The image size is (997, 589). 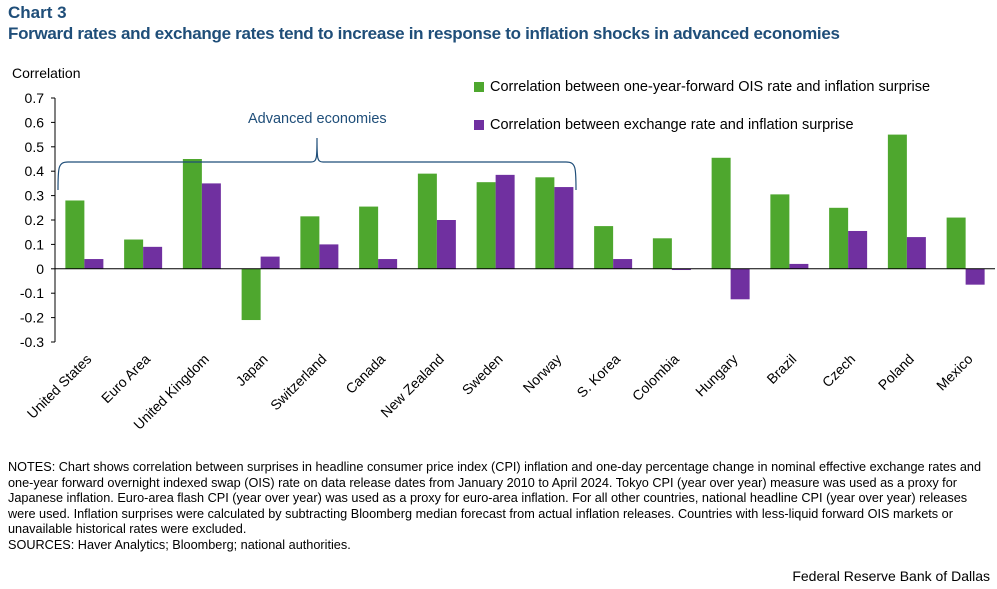 What do you see at coordinates (604, 247) in the screenshot?
I see `bar-ois-s-korea` at bounding box center [604, 247].